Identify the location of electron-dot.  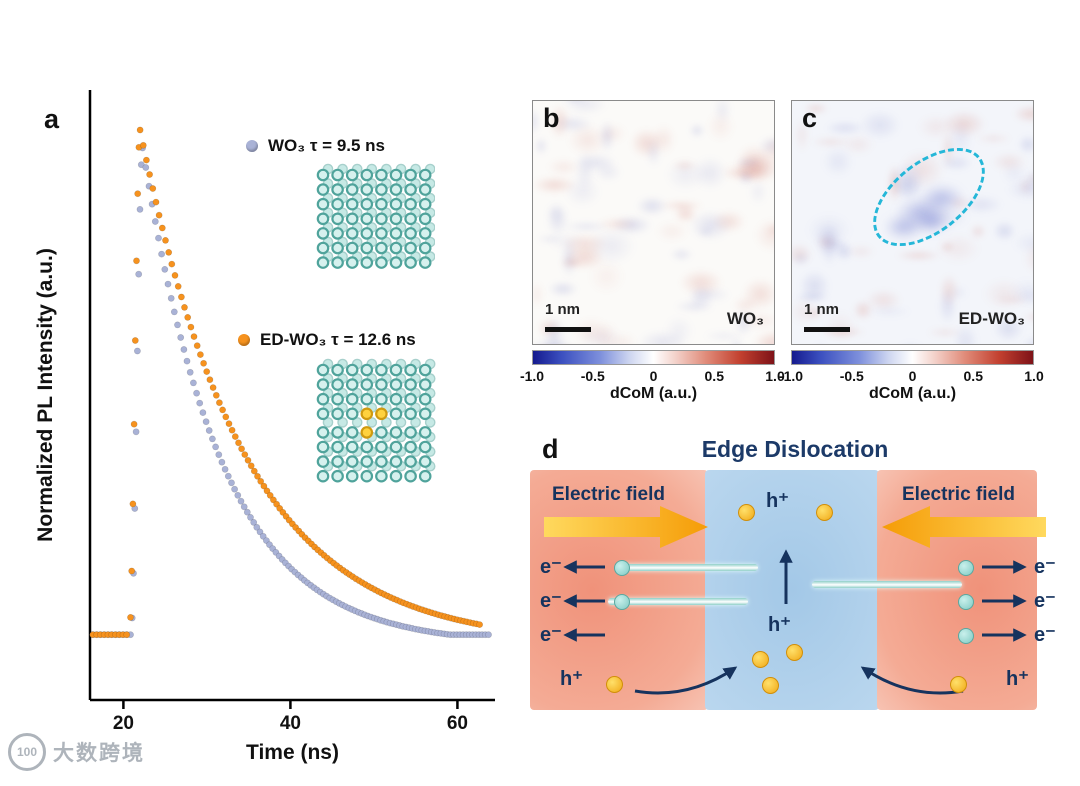
(966, 602).